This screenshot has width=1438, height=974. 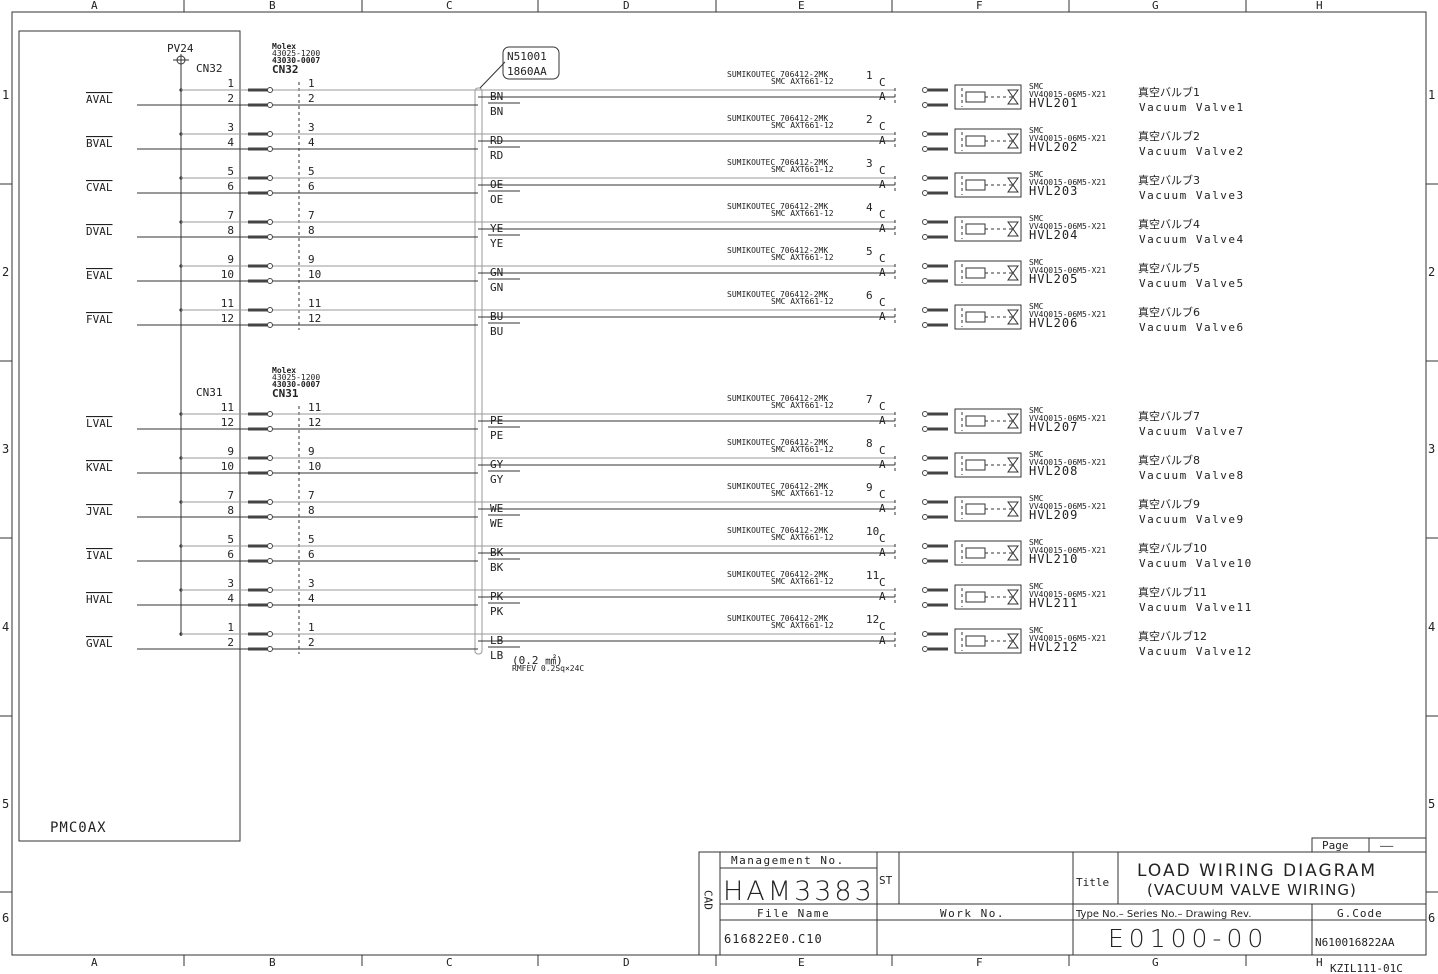 I want to click on pin-number: 9, so click(x=311, y=451).